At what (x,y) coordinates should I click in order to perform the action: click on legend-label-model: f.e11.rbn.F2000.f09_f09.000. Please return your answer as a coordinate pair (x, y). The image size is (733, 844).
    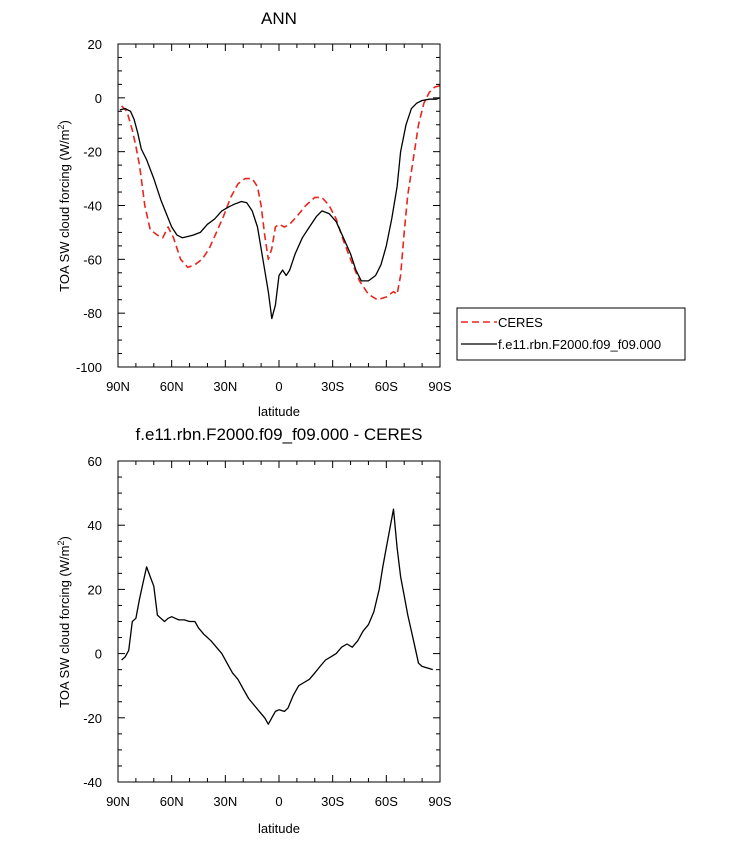
    Looking at the image, I should click on (579, 344).